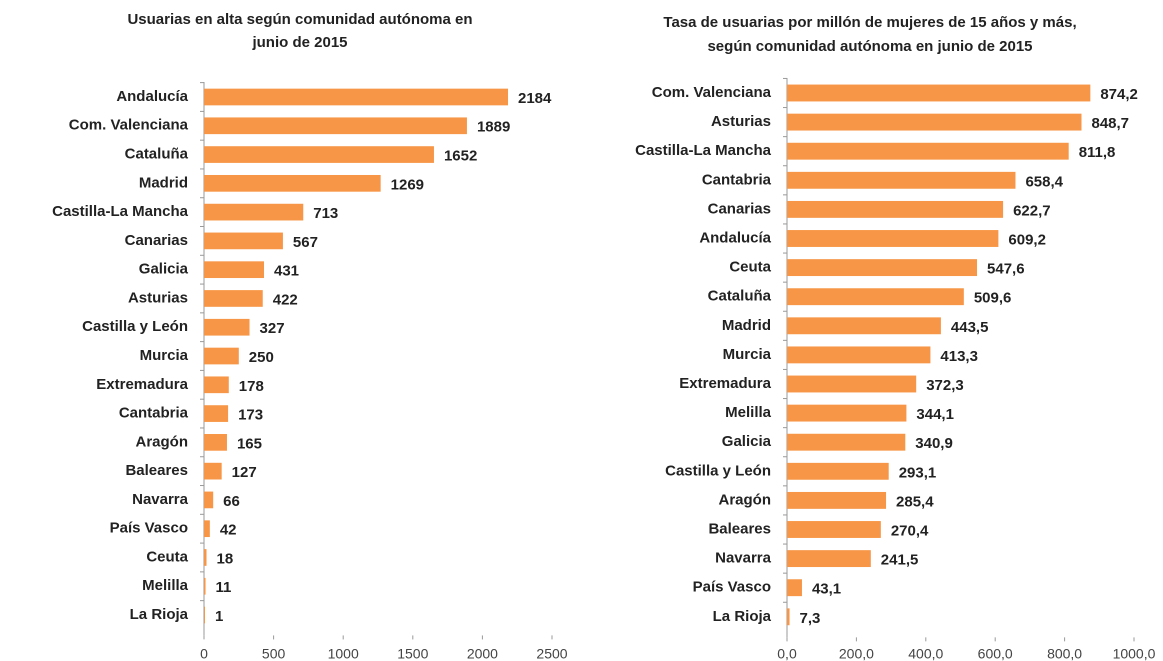  Describe the element at coordinates (407, 184) in the screenshot. I see `value-label: 1269` at that location.